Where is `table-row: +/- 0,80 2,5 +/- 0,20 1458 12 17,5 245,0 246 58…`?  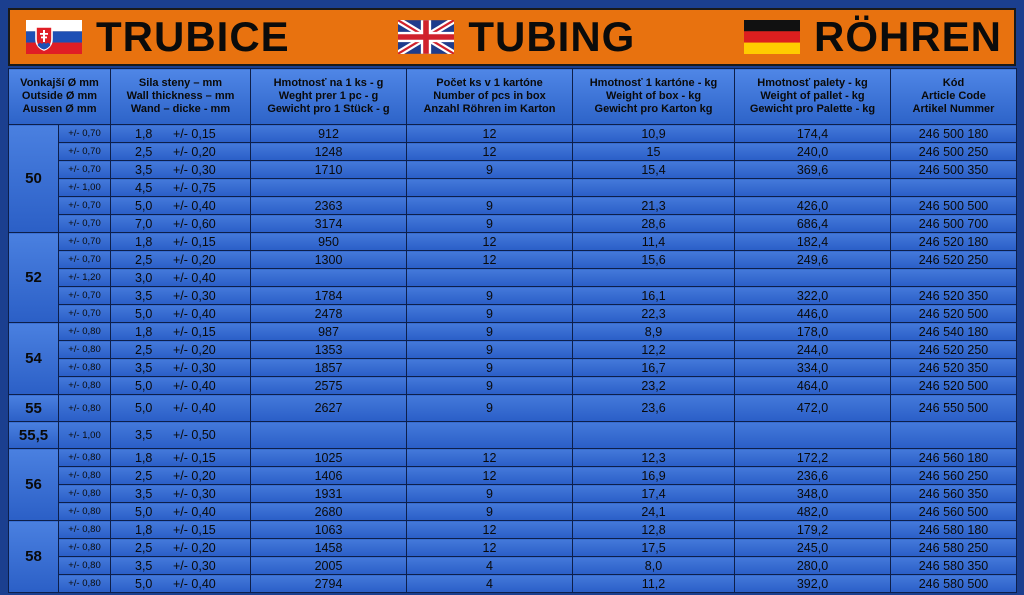
table-row: +/- 0,80 2,5 +/- 0,20 1458 12 17,5 245,0 246 58… is located at coordinates (513, 547).